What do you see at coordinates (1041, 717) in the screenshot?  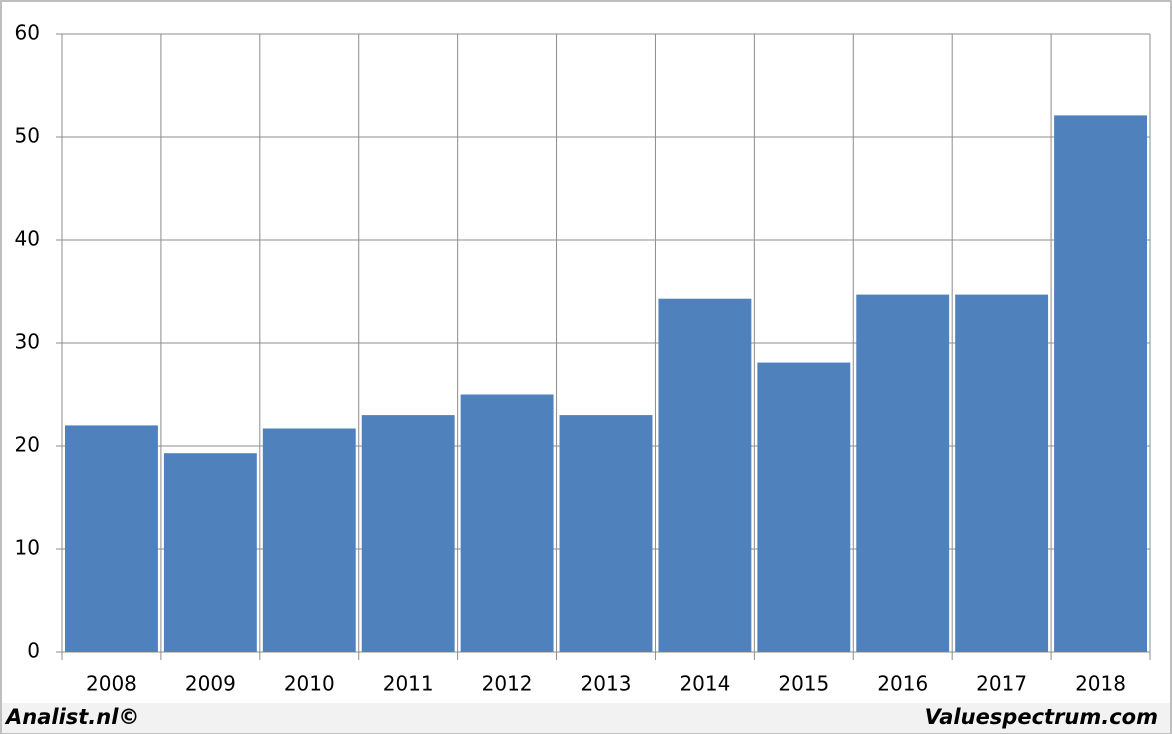 I see `footer-right: Valuespectrum.com` at bounding box center [1041, 717].